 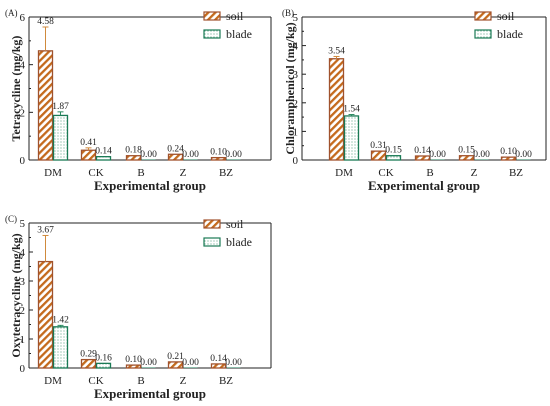 What do you see at coordinates (26, 296) in the screenshot?
I see `y-ticks: 0 1 2 3 4 5` at bounding box center [26, 296].